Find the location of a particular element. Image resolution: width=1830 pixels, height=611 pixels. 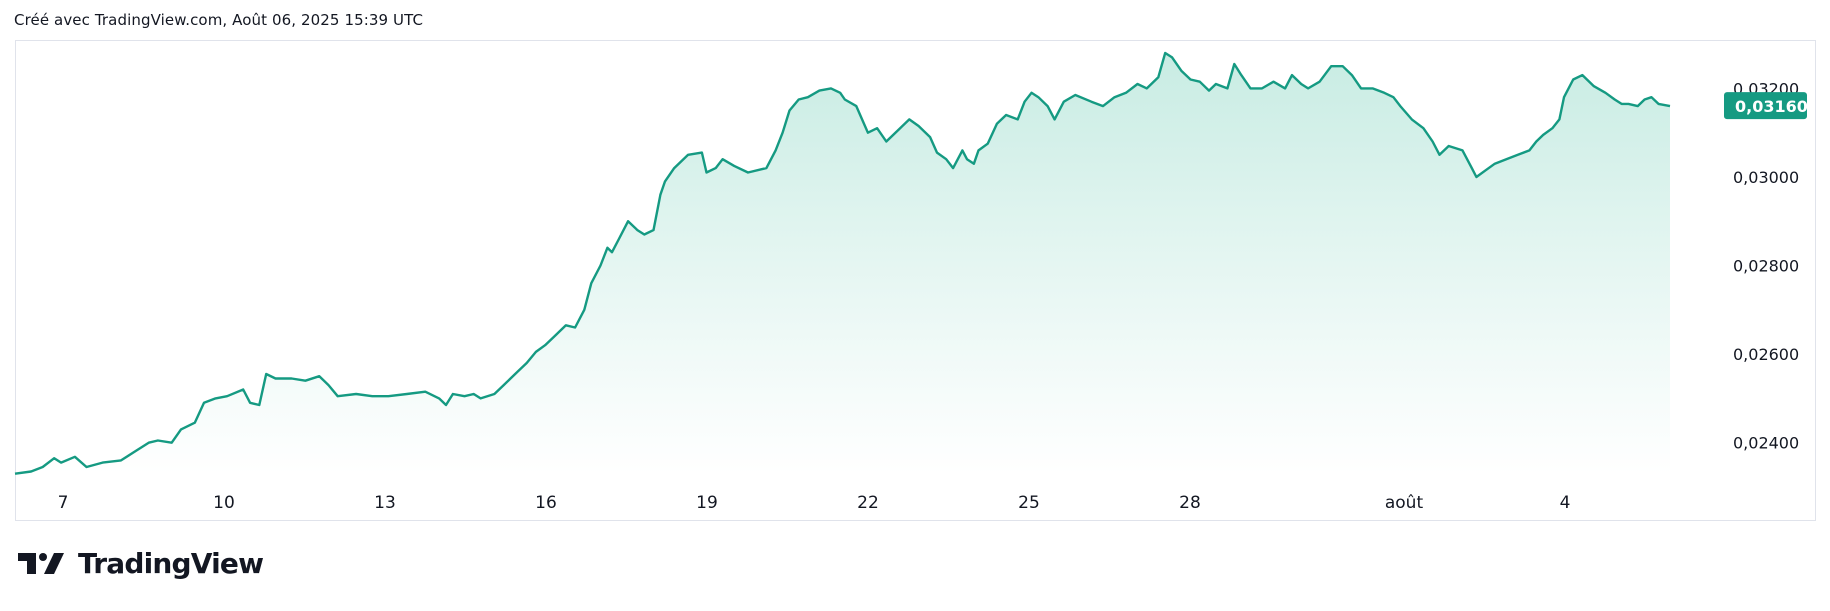

last-price-badge is located at coordinates (1765, 106).